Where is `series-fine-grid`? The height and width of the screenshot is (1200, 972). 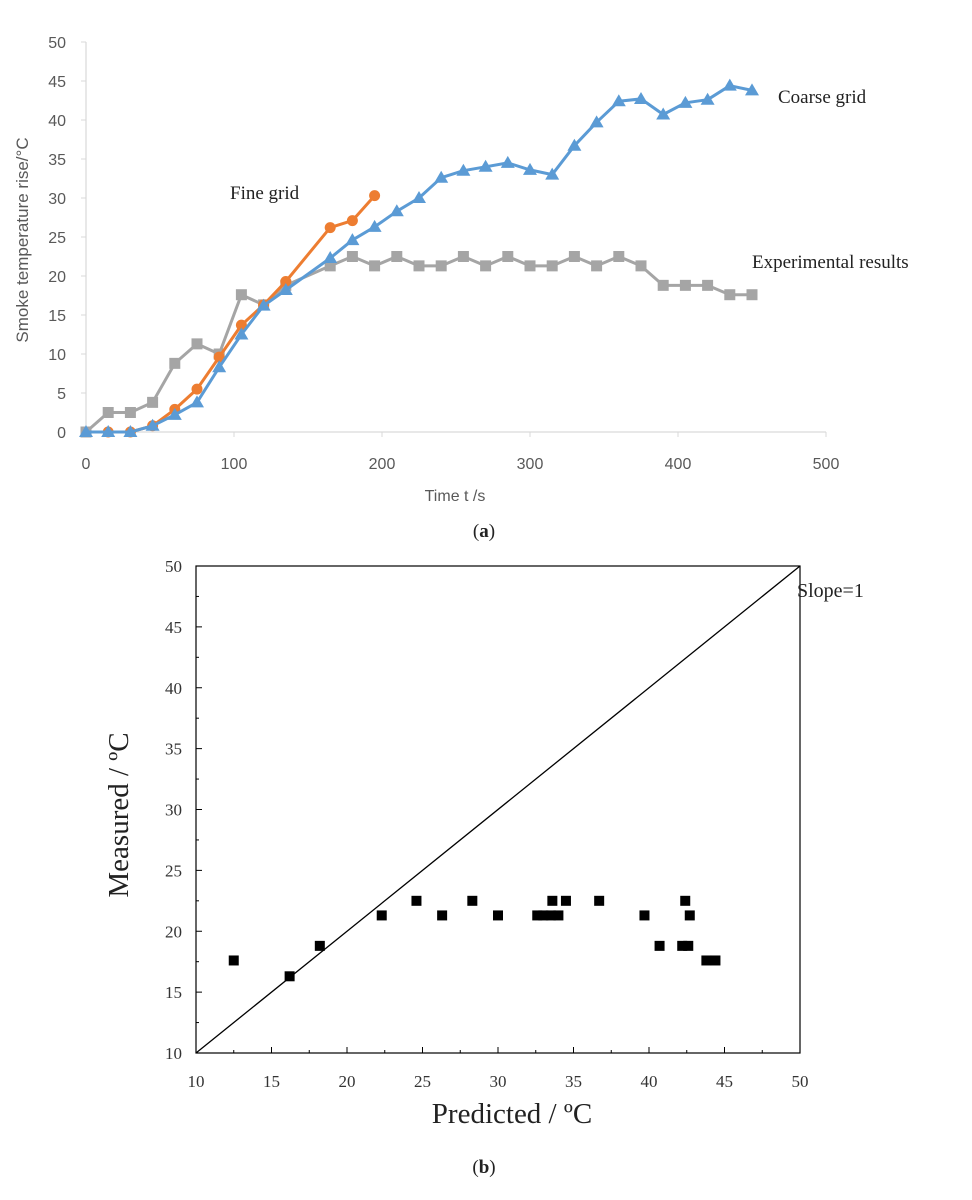
series-fine-grid is located at coordinates (241, 314).